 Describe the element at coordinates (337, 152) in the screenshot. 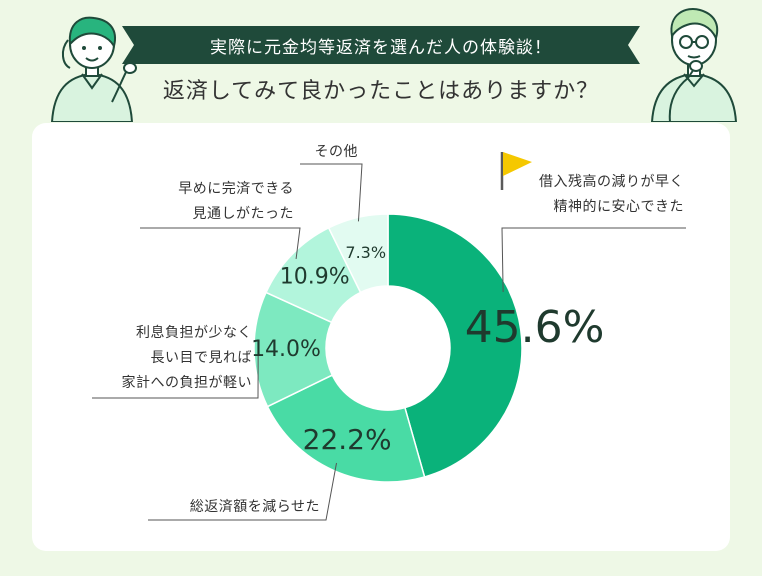

I see `category-label: その他` at that location.